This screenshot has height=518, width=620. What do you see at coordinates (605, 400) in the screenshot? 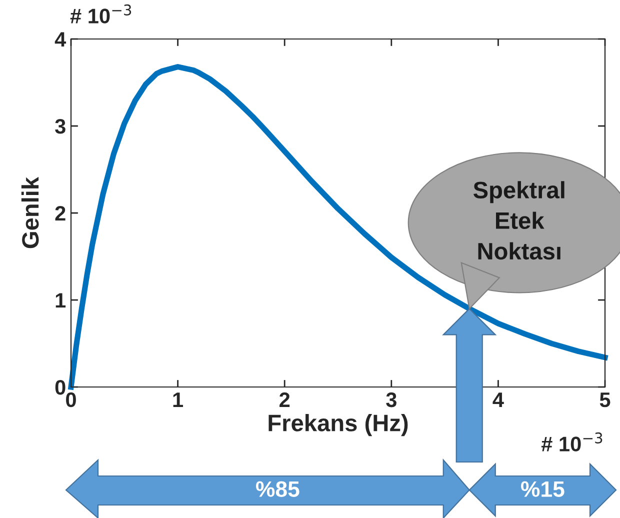
I see `x-tick-label: 5` at bounding box center [605, 400].